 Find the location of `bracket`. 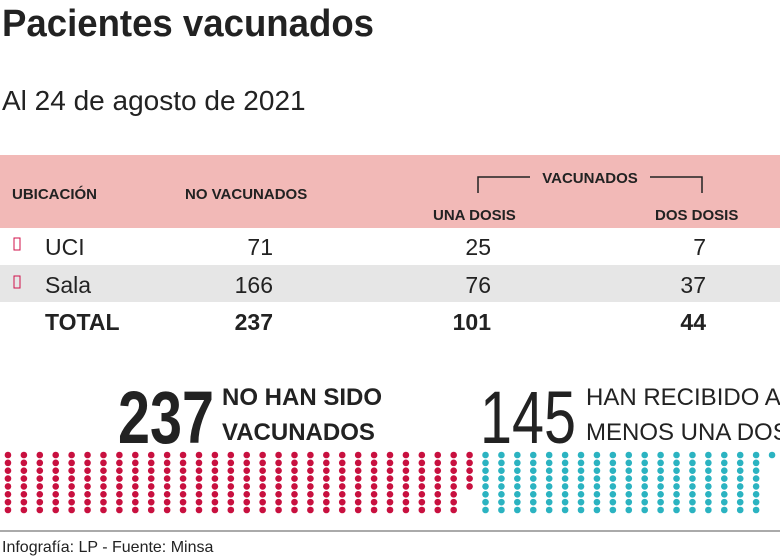

bracket is located at coordinates (590, 184).